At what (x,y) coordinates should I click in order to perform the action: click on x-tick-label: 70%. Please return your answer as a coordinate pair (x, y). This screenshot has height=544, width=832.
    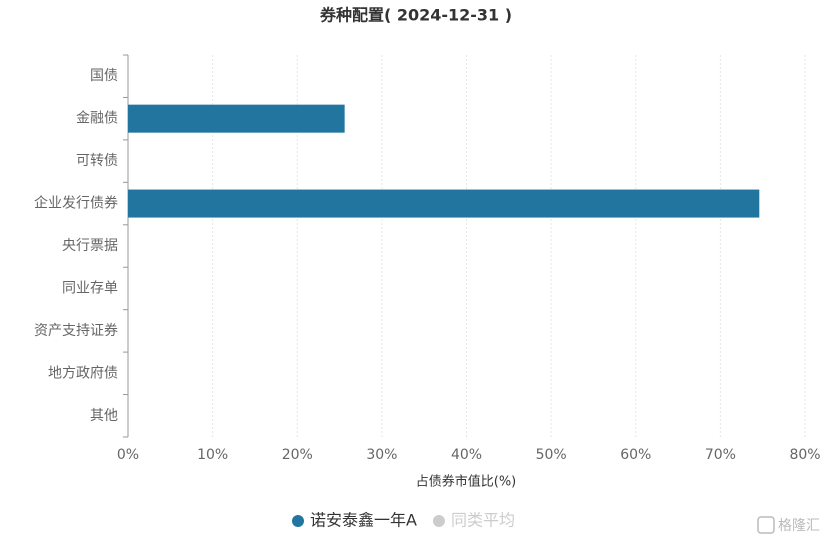
    Looking at the image, I should click on (720, 455).